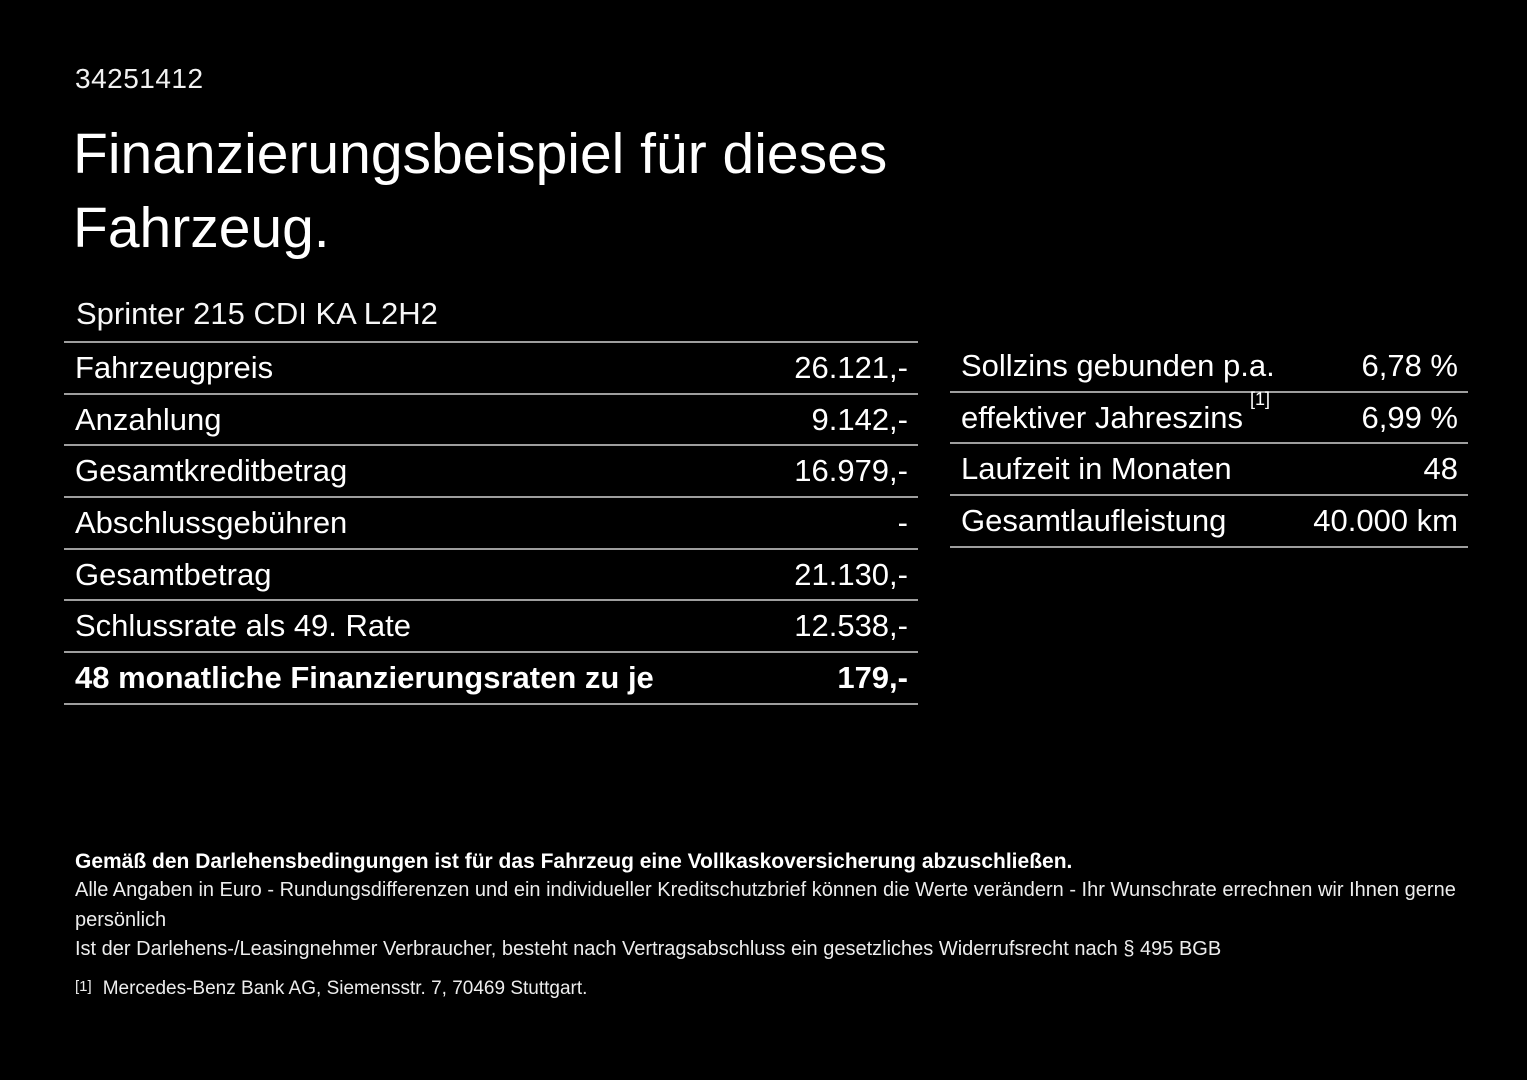 Image resolution: width=1527 pixels, height=1080 pixels. Describe the element at coordinates (1096, 469) in the screenshot. I see `row-label: Laufzeit in Monaten` at that location.